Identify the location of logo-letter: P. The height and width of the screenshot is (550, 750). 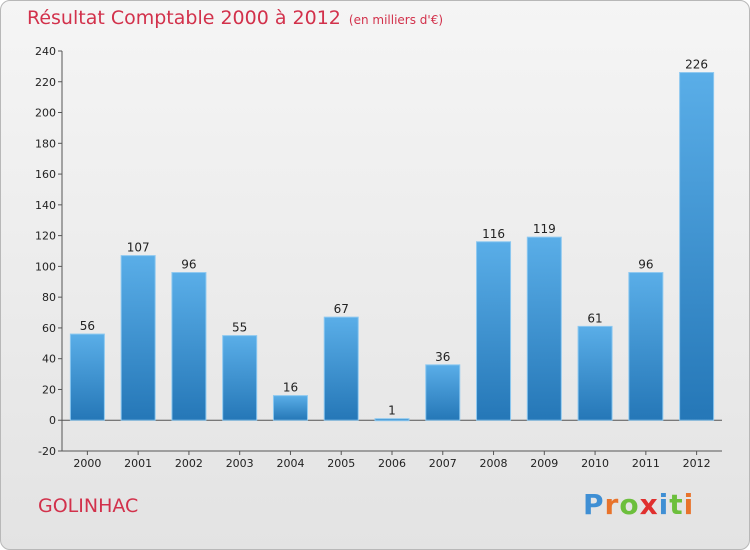
(594, 504).